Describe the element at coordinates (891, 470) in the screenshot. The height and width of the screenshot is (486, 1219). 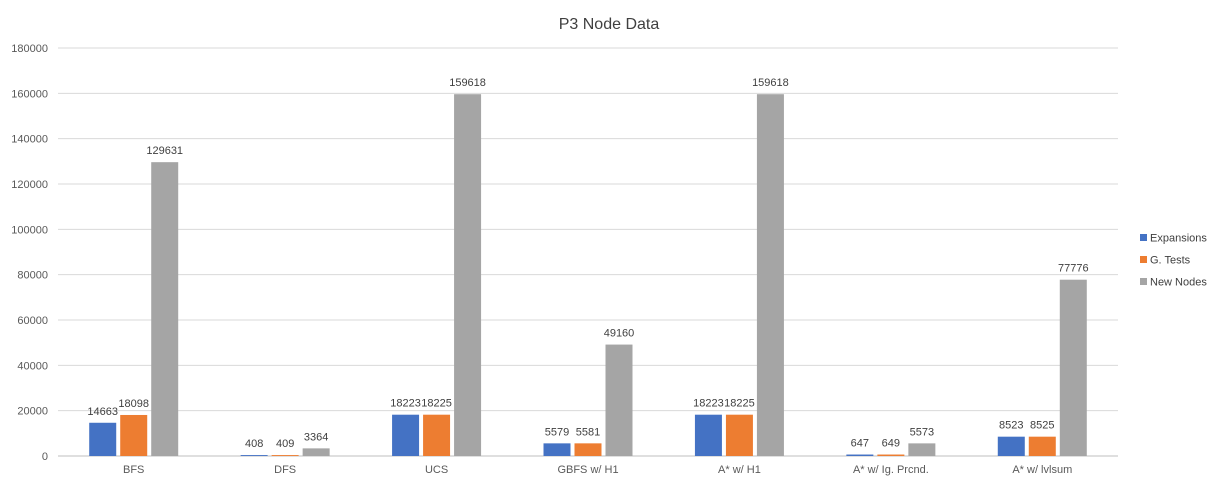
I see `x-category-label: A* w/ Ig. Prcnd.` at that location.